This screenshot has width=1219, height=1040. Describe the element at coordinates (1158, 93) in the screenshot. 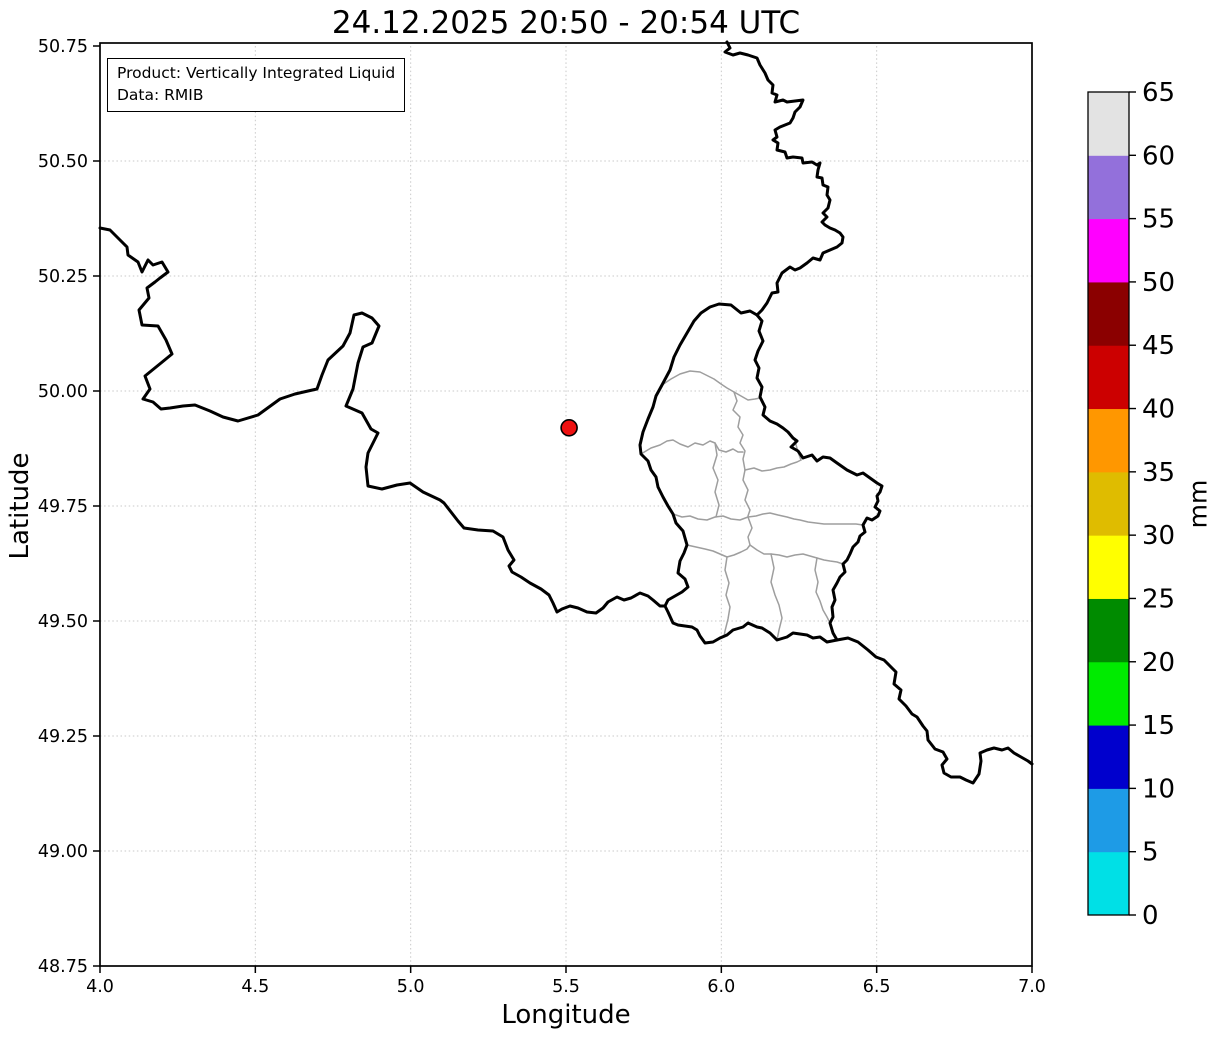

I see `colorbar-tick-label: 65` at that location.